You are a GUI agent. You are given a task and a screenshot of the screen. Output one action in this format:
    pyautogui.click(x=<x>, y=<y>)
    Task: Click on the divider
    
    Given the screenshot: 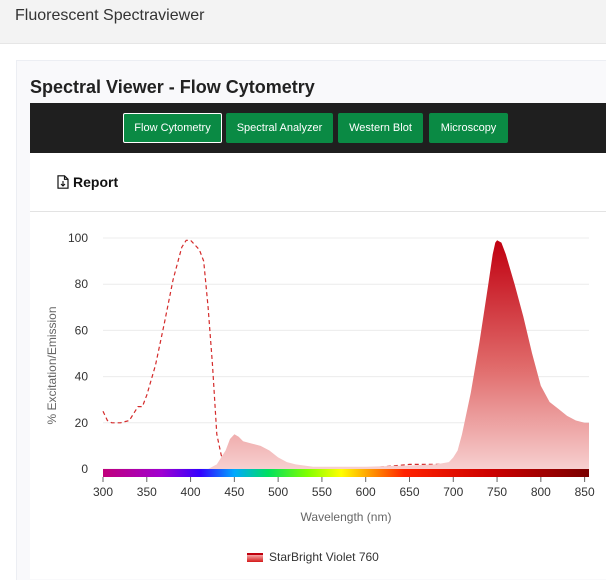 What is the action you would take?
    pyautogui.click(x=318, y=211)
    